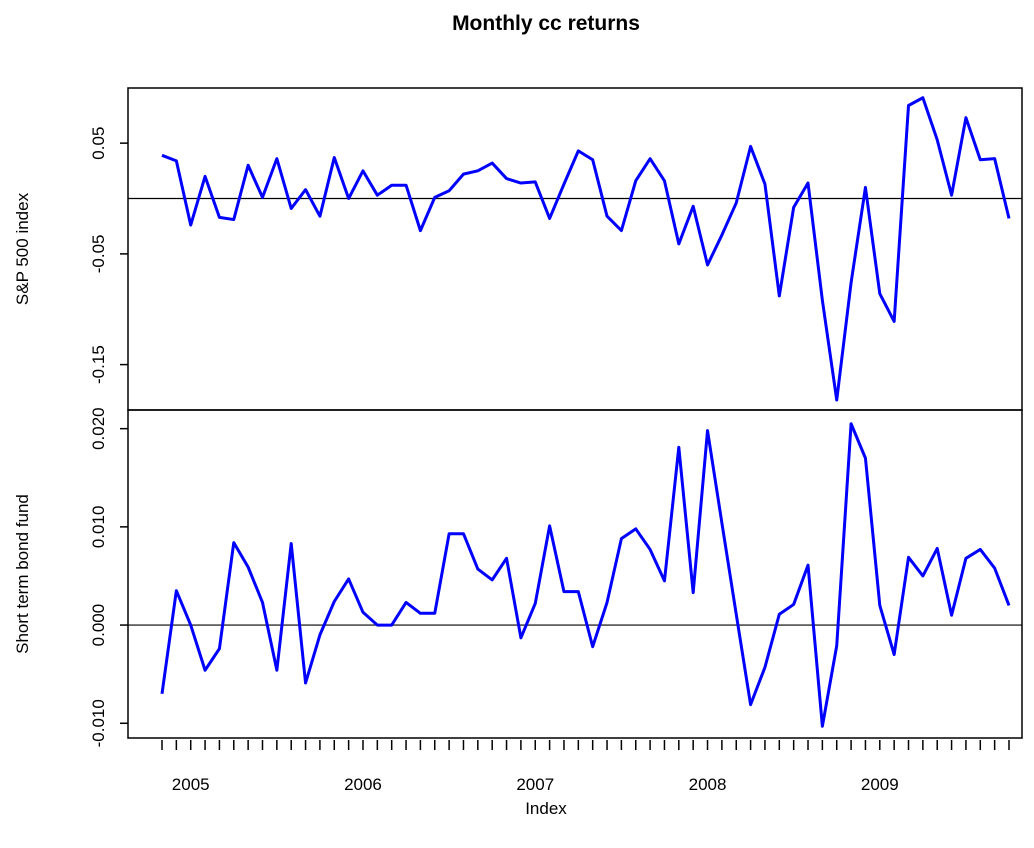 This screenshot has width=1034, height=848. What do you see at coordinates (98, 625) in the screenshot?
I see `y-tick-label: 0.000` at bounding box center [98, 625].